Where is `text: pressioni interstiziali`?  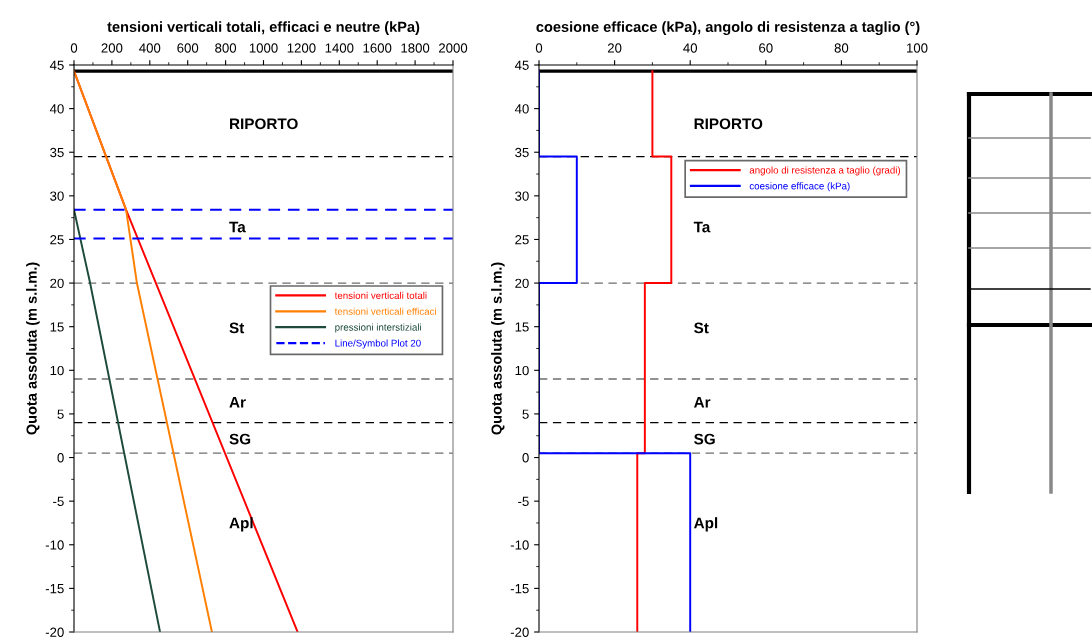
text: pressioni interstiziali is located at coordinates (378, 328).